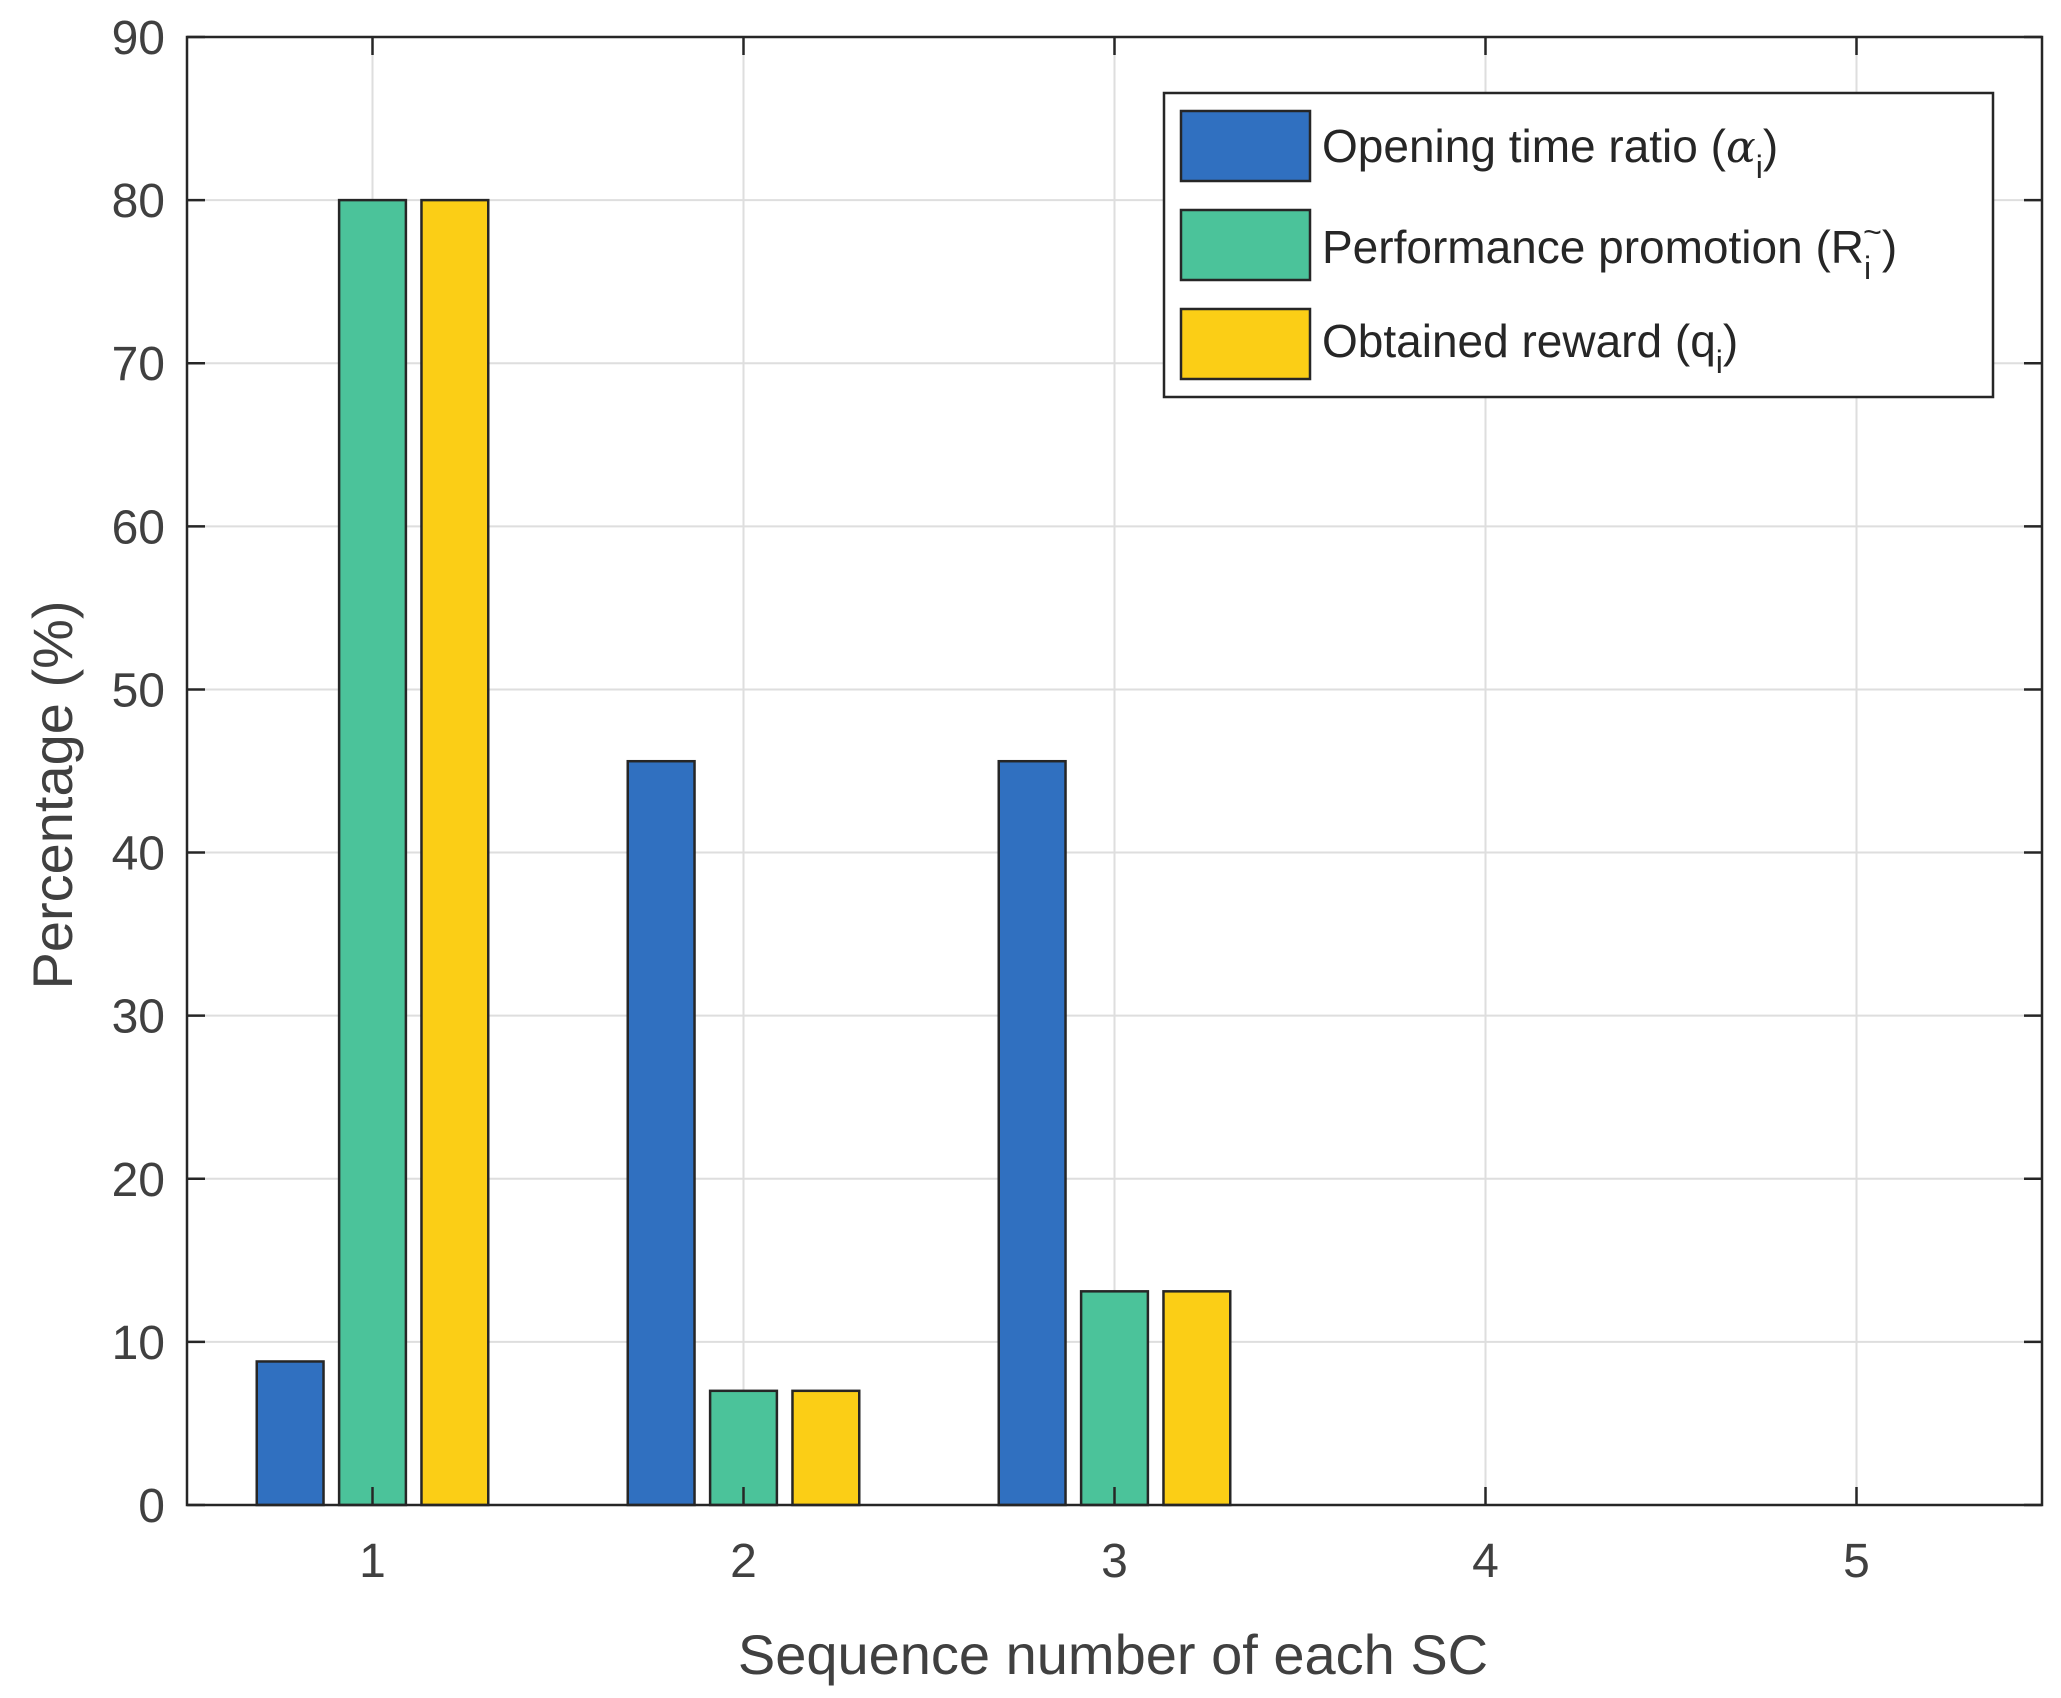 This screenshot has width=2061, height=1698. I want to click on y-tick-label: 60, so click(138, 527).